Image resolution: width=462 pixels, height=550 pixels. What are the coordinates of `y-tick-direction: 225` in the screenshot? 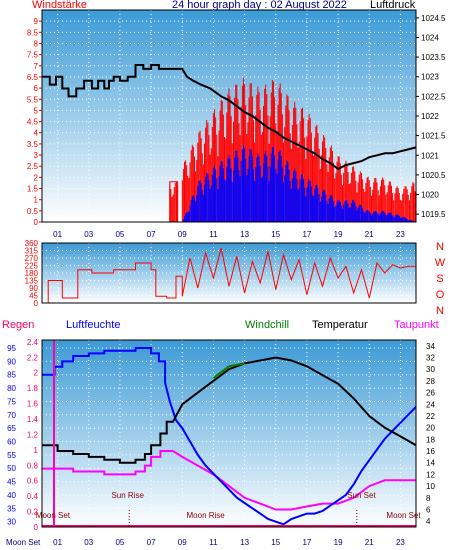 It's located at (32, 266).